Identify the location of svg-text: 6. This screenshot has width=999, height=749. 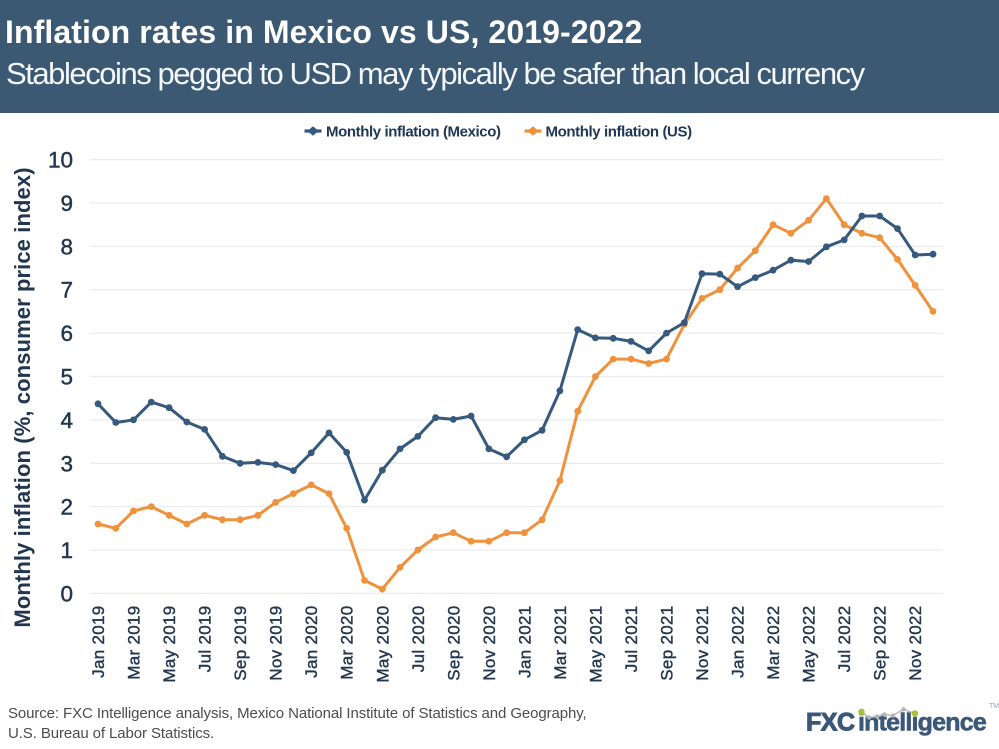
(66, 333).